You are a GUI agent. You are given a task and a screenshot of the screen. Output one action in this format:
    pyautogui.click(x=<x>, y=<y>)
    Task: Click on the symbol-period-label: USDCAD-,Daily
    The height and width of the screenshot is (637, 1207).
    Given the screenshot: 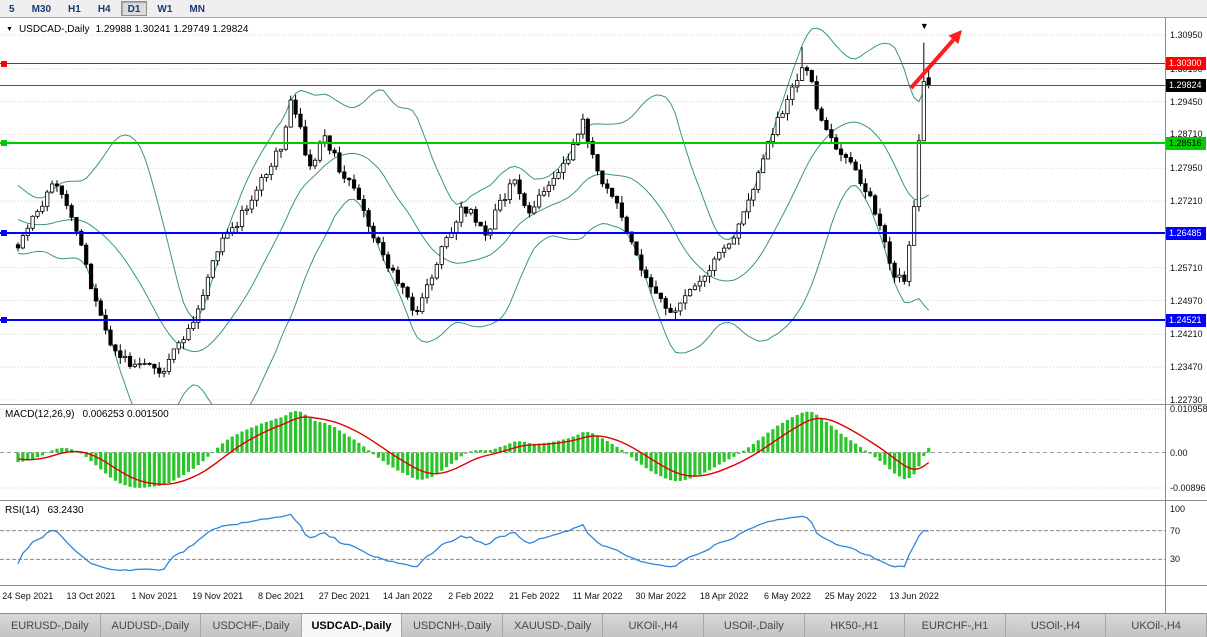 What is the action you would take?
    pyautogui.click(x=54, y=29)
    